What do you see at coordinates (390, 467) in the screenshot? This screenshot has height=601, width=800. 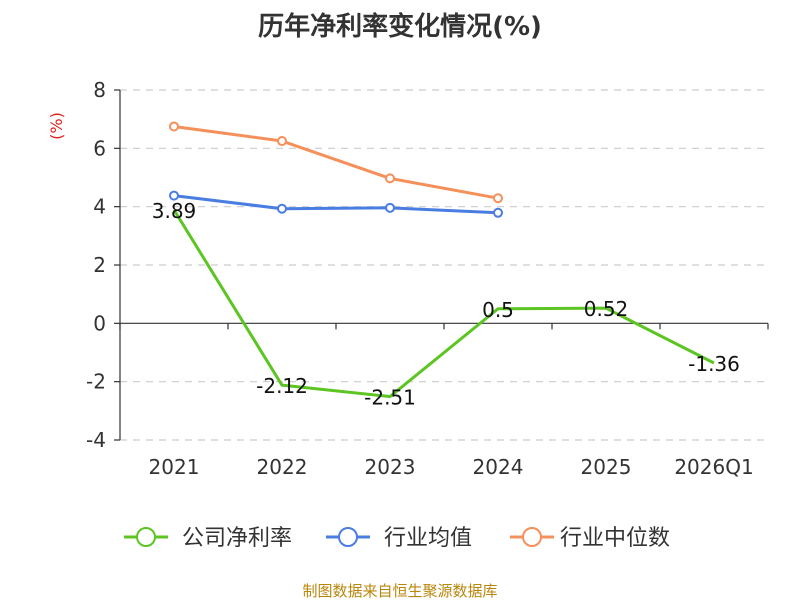 I see `x-tick-label: 2023` at bounding box center [390, 467].